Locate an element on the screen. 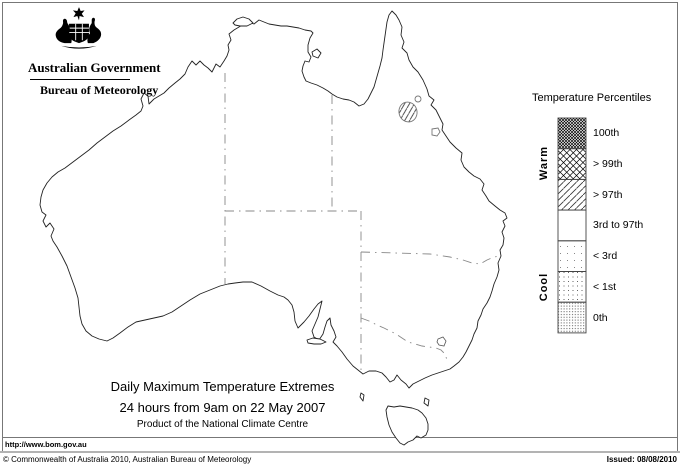 The image size is (680, 467). border-qld-nsw is located at coordinates (430, 258).